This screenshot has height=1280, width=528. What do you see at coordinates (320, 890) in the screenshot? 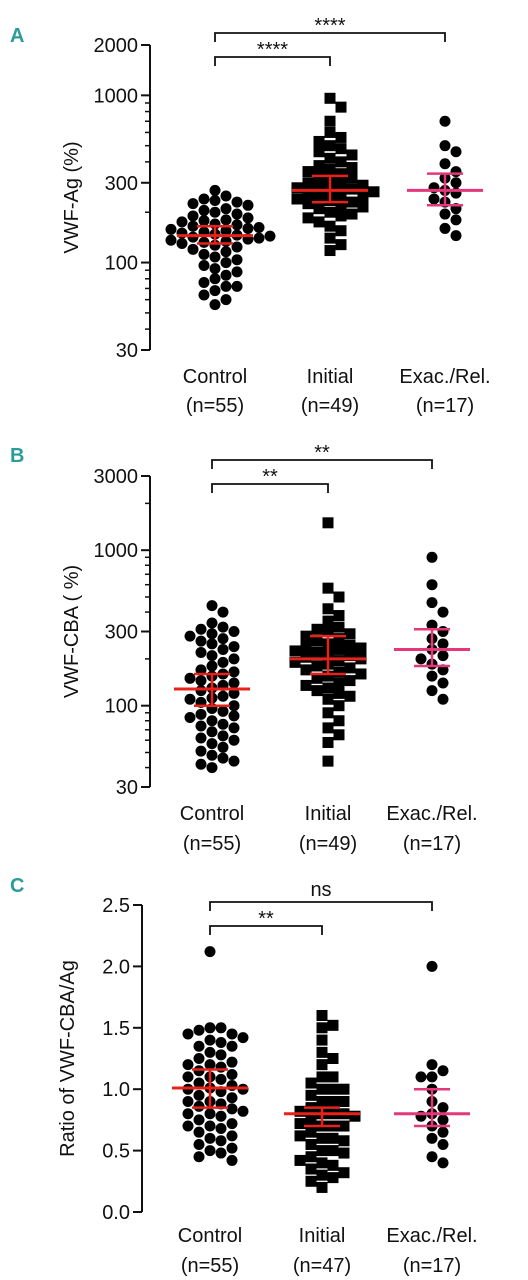
I see `significance-label: ns` at bounding box center [320, 890].